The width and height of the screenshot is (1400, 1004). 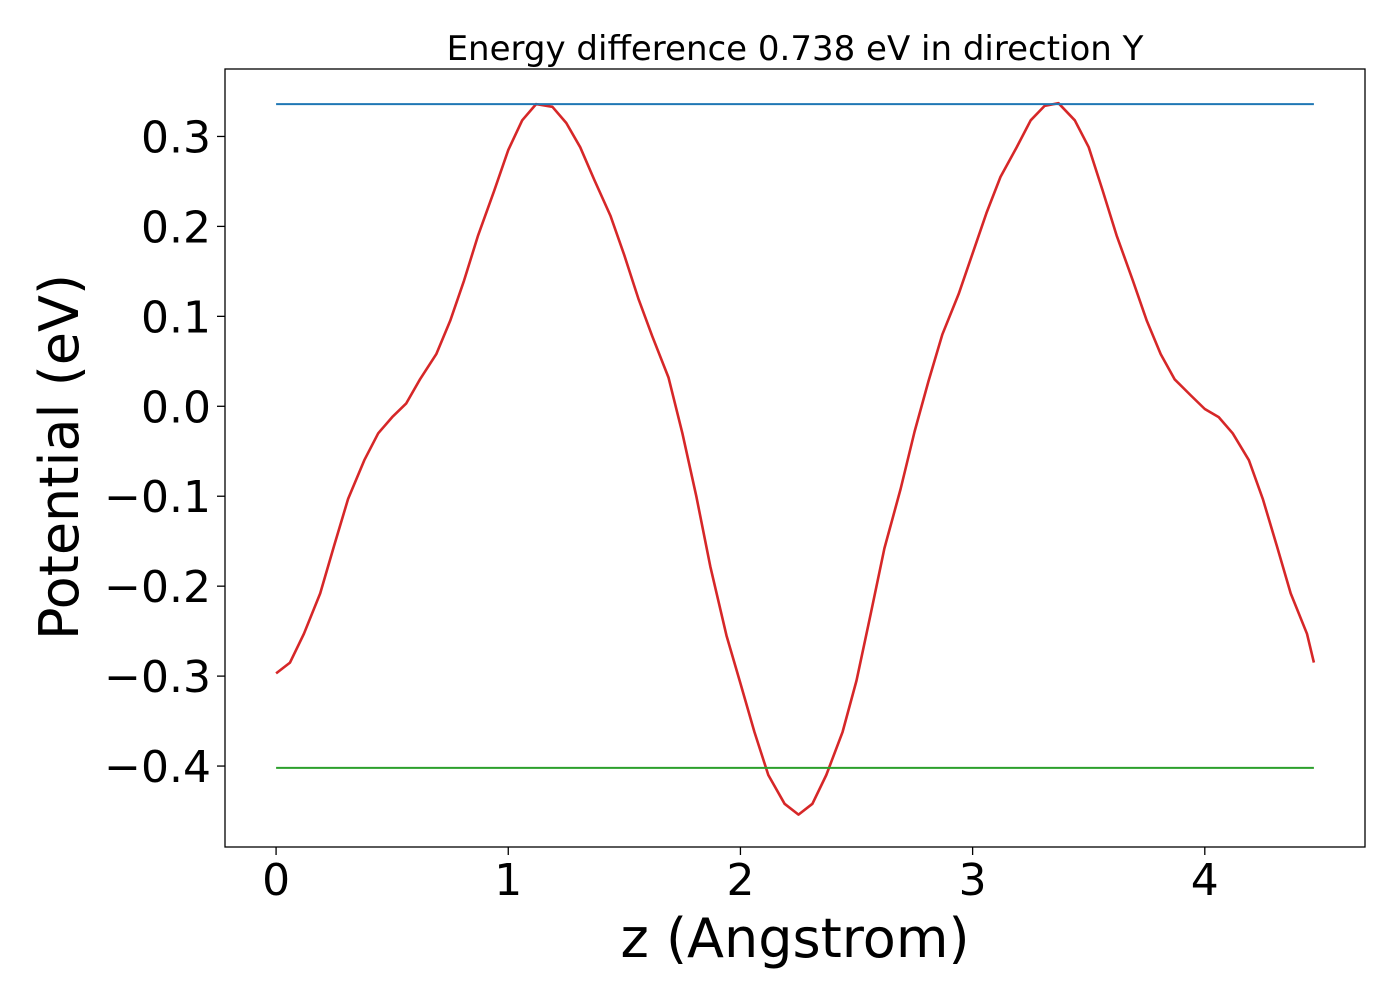 What do you see at coordinates (157, 677) in the screenshot?
I see `y-tick-label: −0.3` at bounding box center [157, 677].